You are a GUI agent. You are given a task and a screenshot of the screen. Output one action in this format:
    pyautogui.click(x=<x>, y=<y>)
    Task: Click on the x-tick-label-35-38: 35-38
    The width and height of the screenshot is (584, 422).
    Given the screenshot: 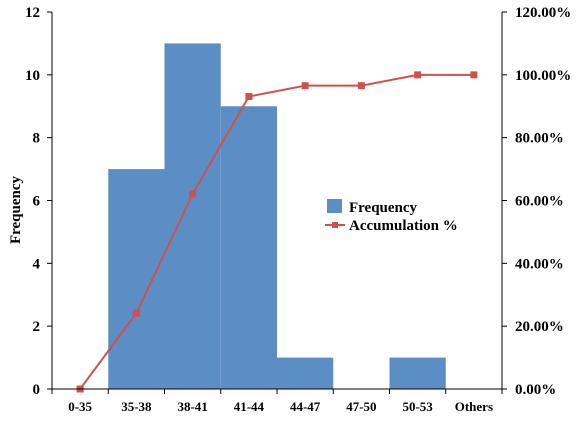 What is the action you would take?
    pyautogui.click(x=136, y=406)
    